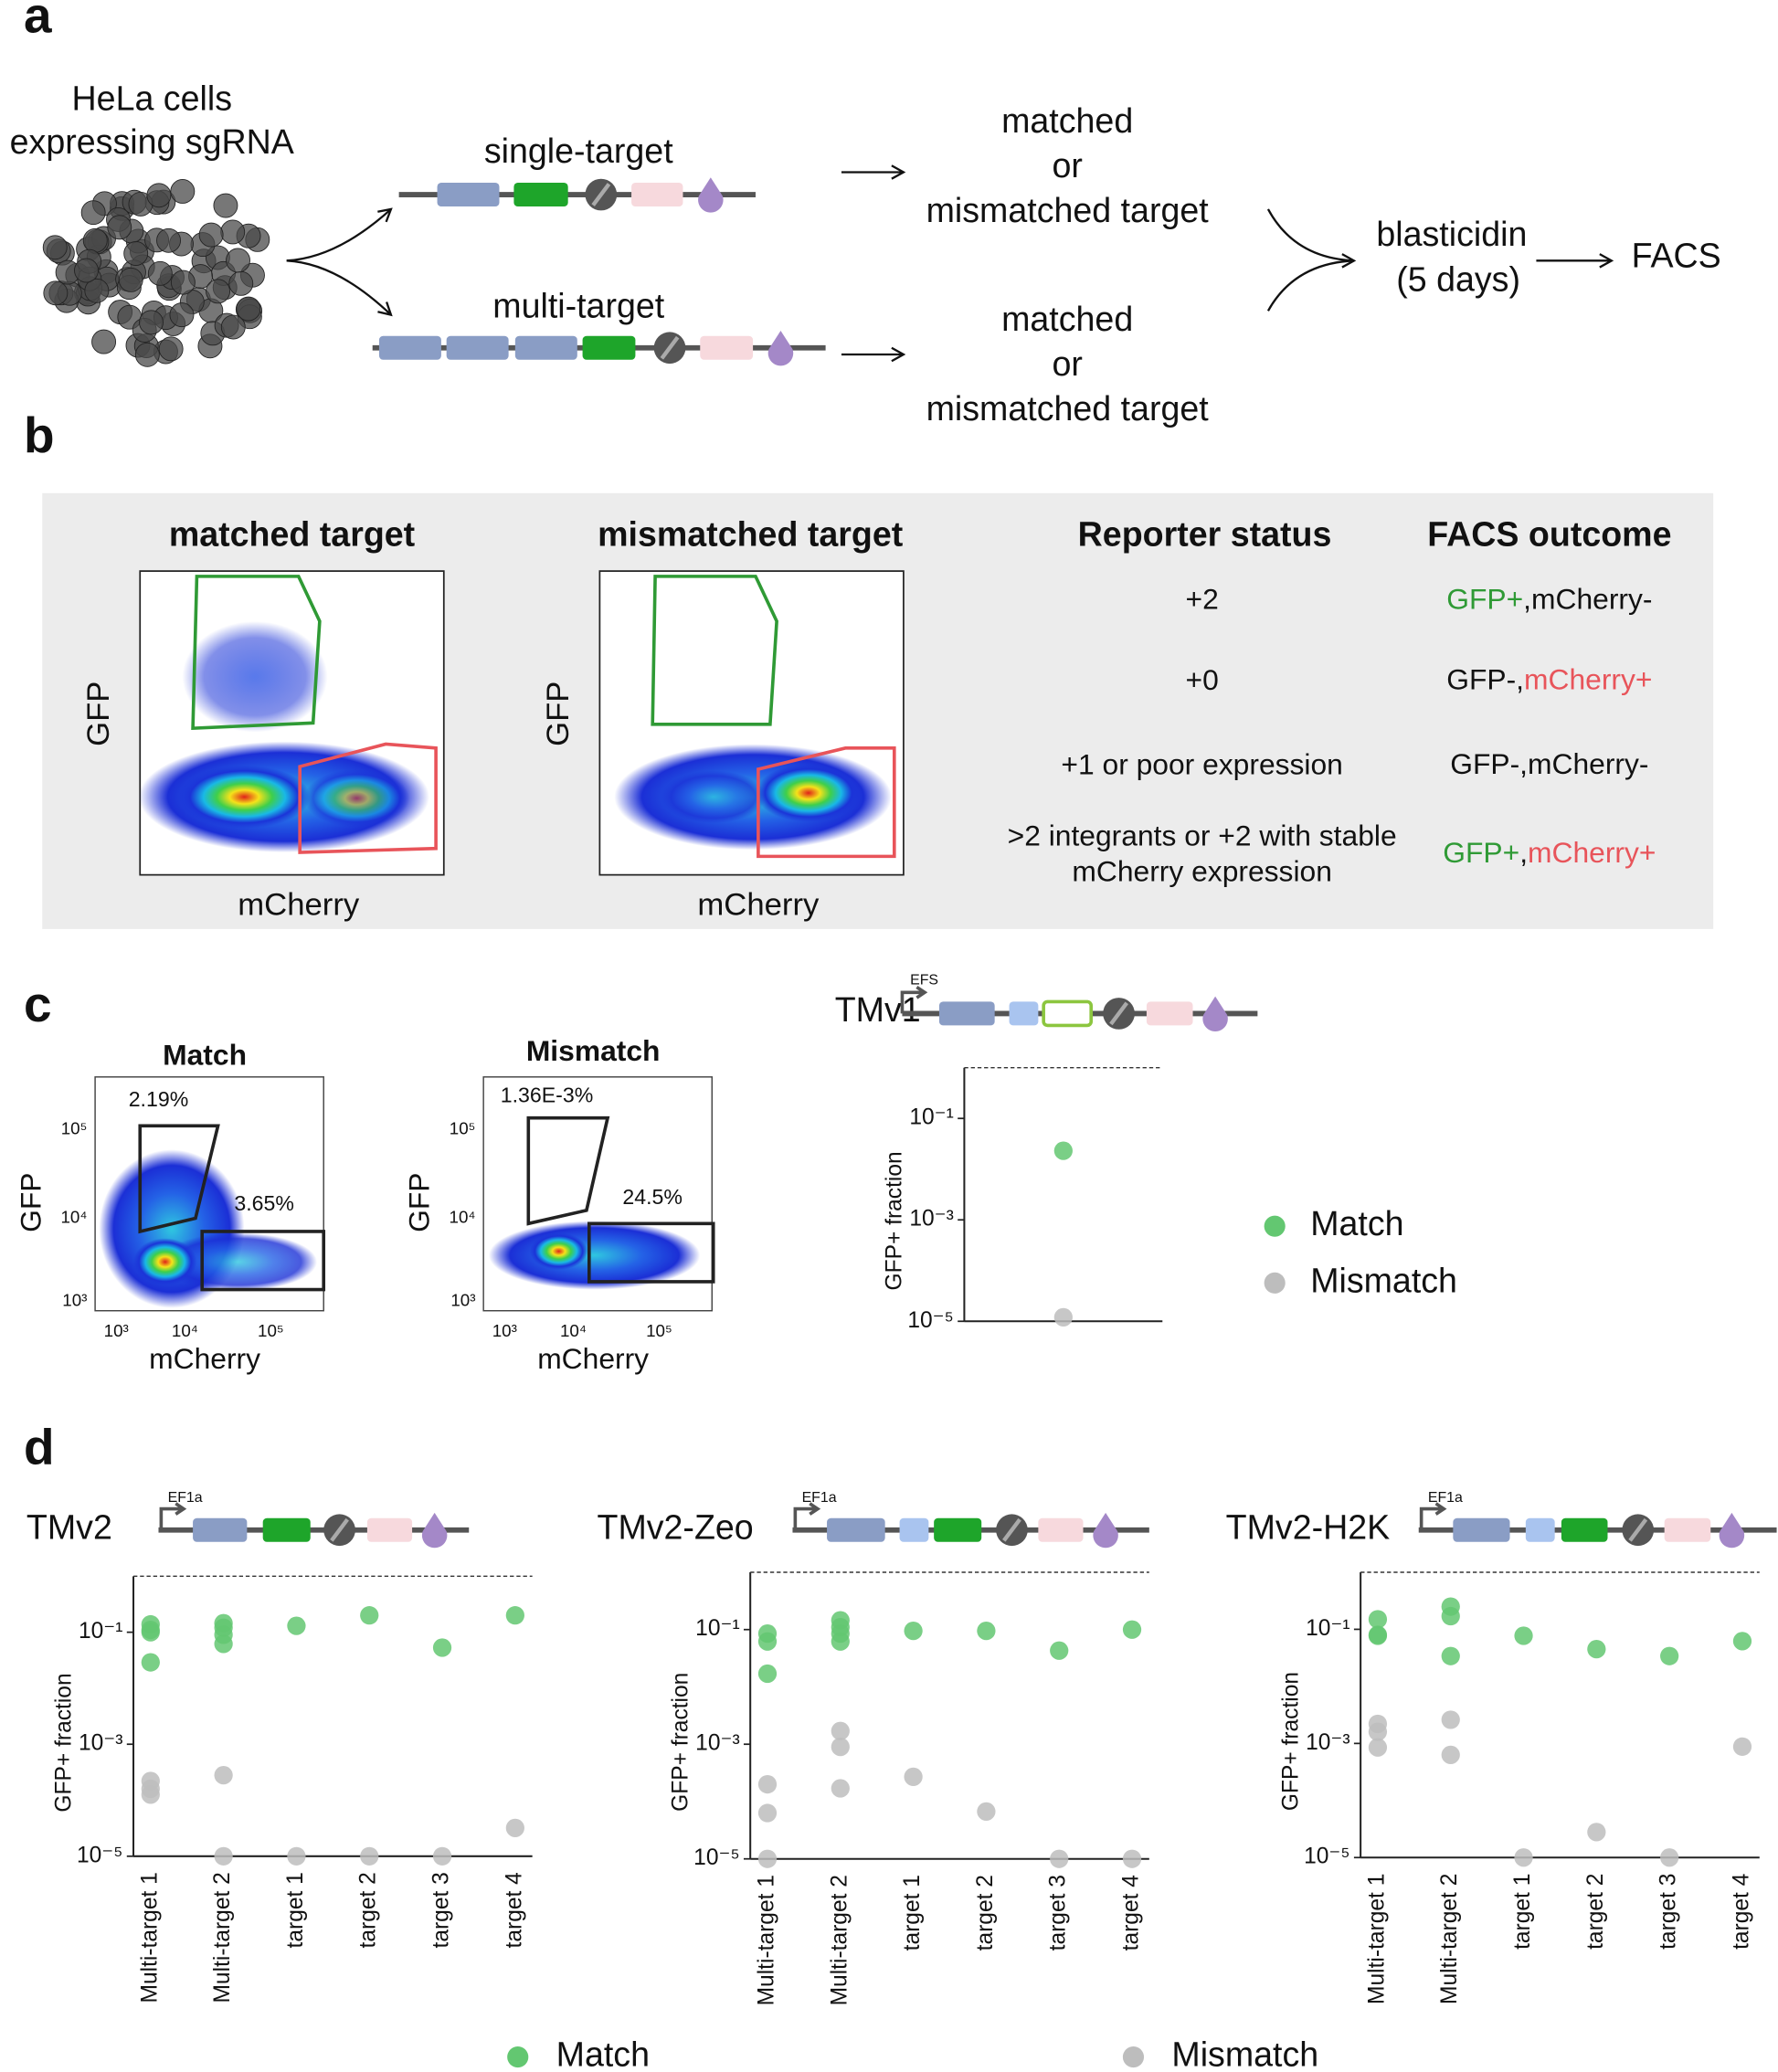 This screenshot has height=2072, width=1778. Describe the element at coordinates (1549, 533) in the screenshot. I see `table-header: FACS outcome` at that location.